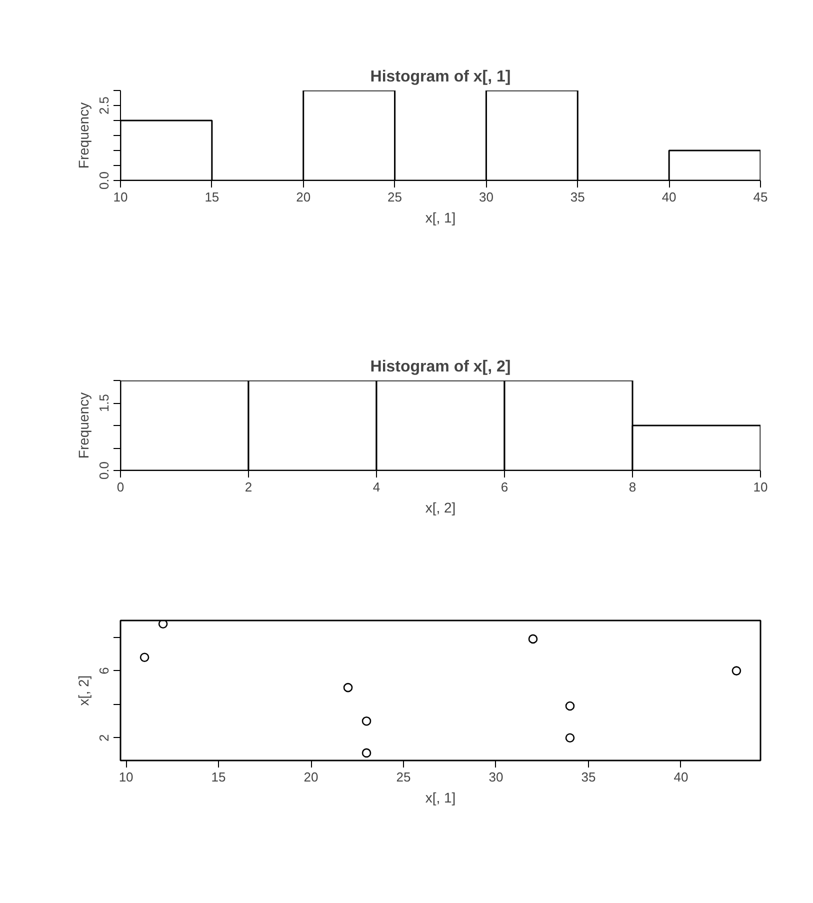  I want to click on y-tick-label: 2.5, so click(104, 105).